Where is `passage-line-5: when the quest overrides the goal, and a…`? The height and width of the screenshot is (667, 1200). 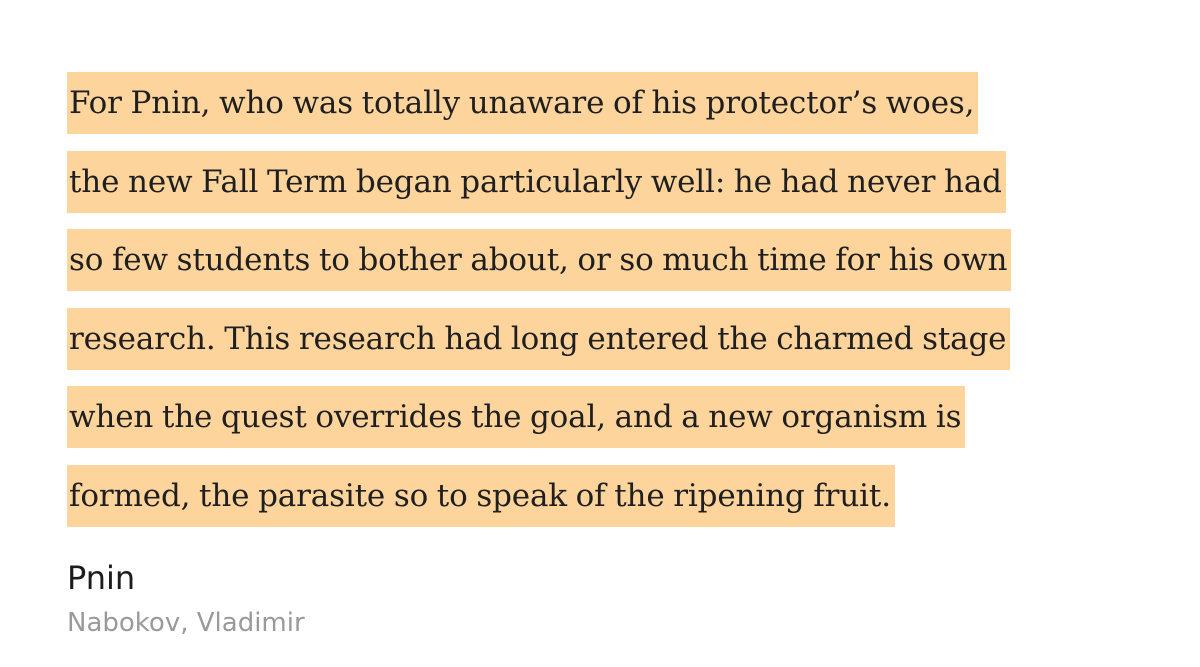 passage-line-5: when the quest overrides the goal, and a… is located at coordinates (607, 425).